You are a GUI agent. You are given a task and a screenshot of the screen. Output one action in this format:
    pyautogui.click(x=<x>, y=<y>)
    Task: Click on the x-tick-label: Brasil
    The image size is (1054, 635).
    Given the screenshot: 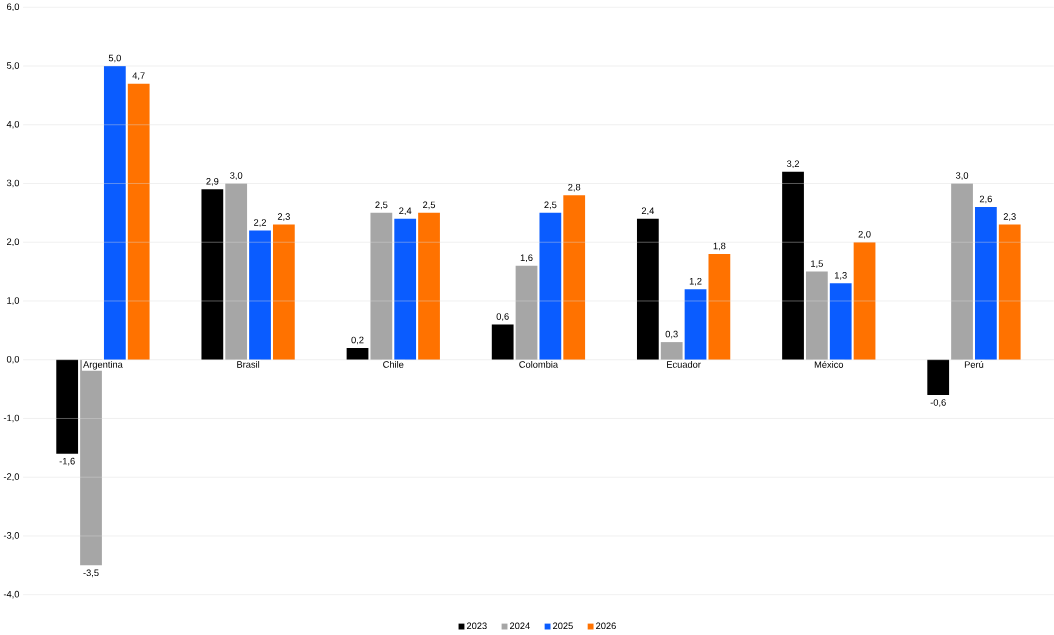 What is the action you would take?
    pyautogui.click(x=248, y=364)
    